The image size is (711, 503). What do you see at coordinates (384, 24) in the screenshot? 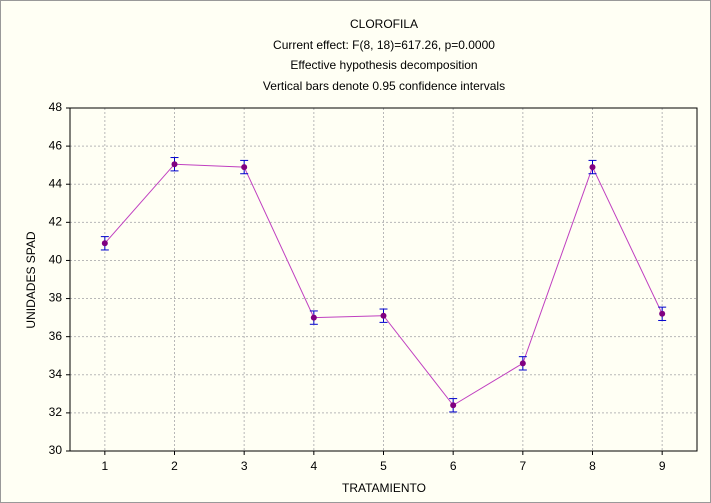
I see `chart-title: CLOROFILA` at bounding box center [384, 24].